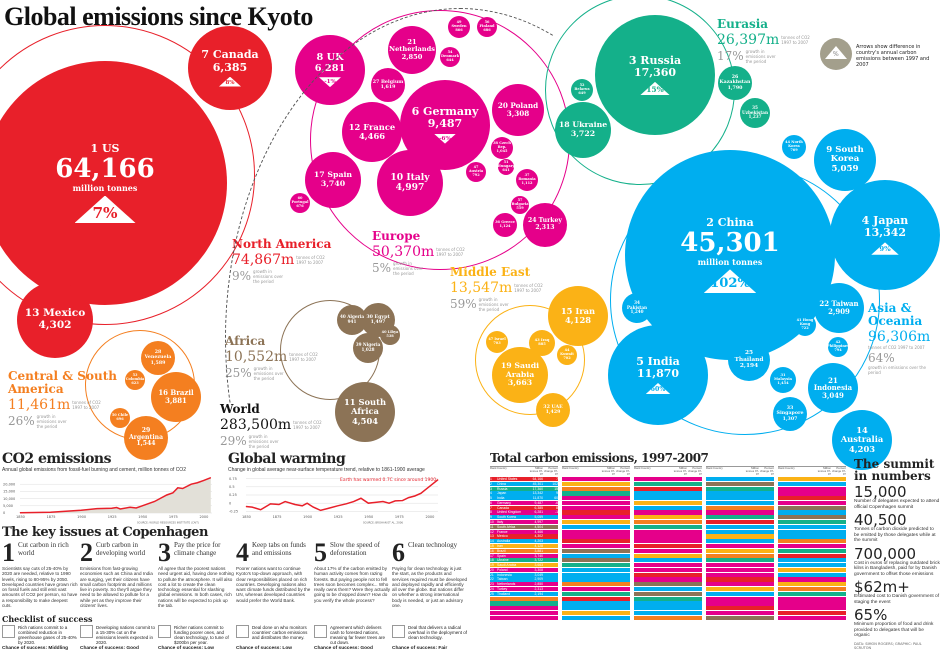 Image resolution: width=940 pixels, height=668 pixels. I want to click on country-bubble-us: 1 US 64,166 million tonnes 7%, so click(113, 183).